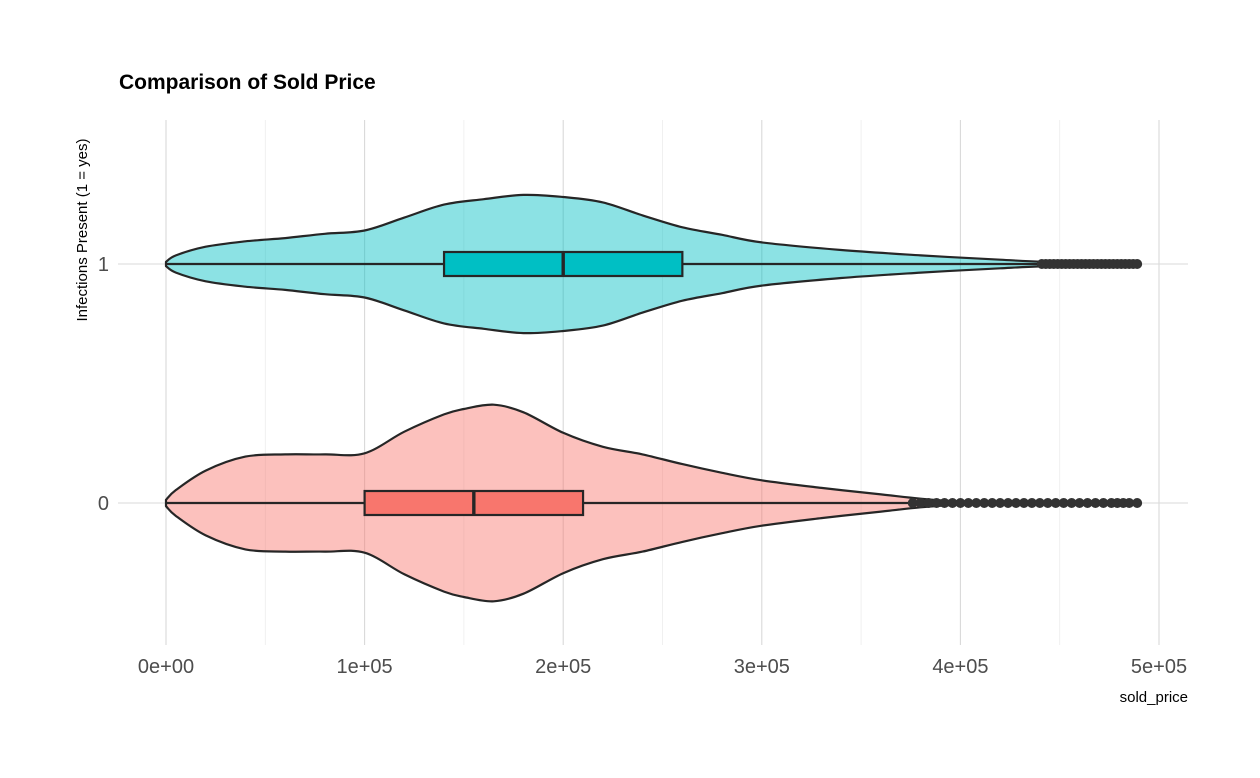  What do you see at coordinates (960, 667) in the screenshot?
I see `x-tick-label: 4e+05` at bounding box center [960, 667].